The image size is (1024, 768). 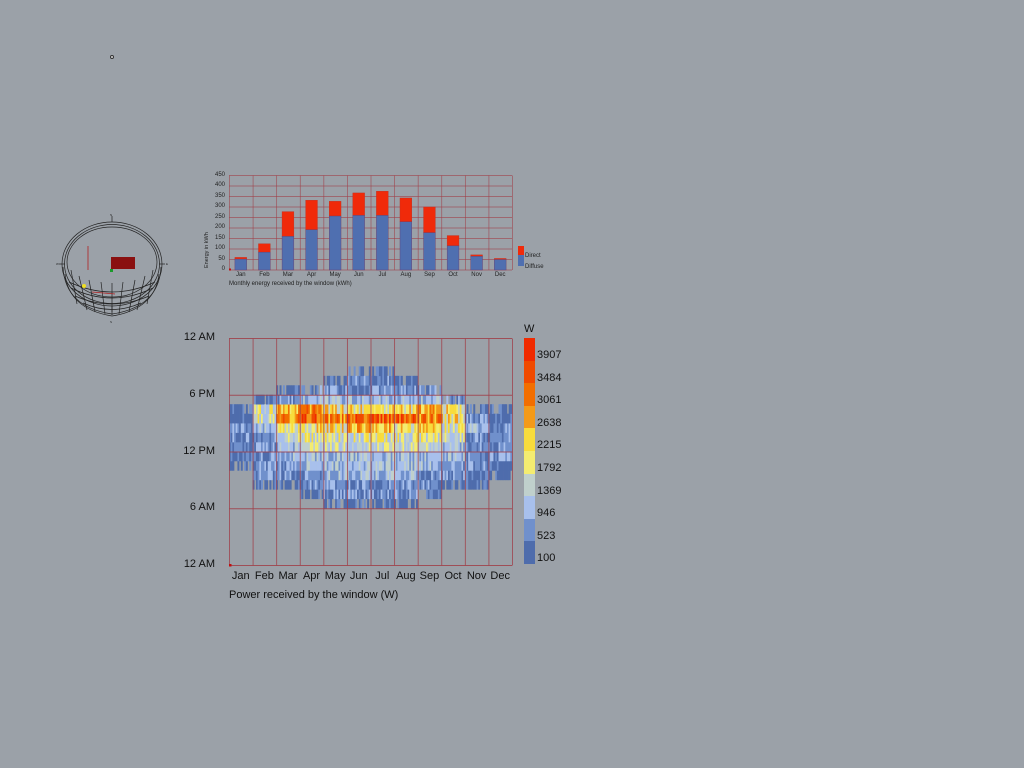 I want to click on heatmap-x-tick-label: Mar, so click(x=288, y=576).